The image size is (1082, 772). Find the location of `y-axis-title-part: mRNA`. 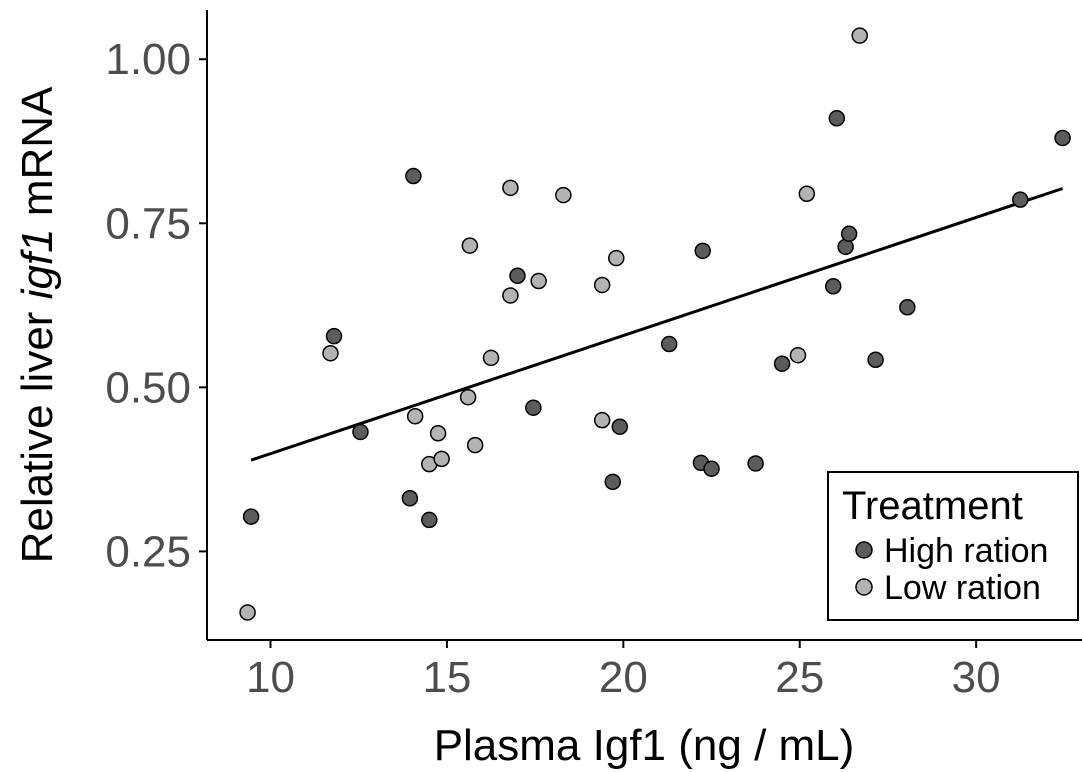

y-axis-title-part: mRNA is located at coordinates (37, 157).